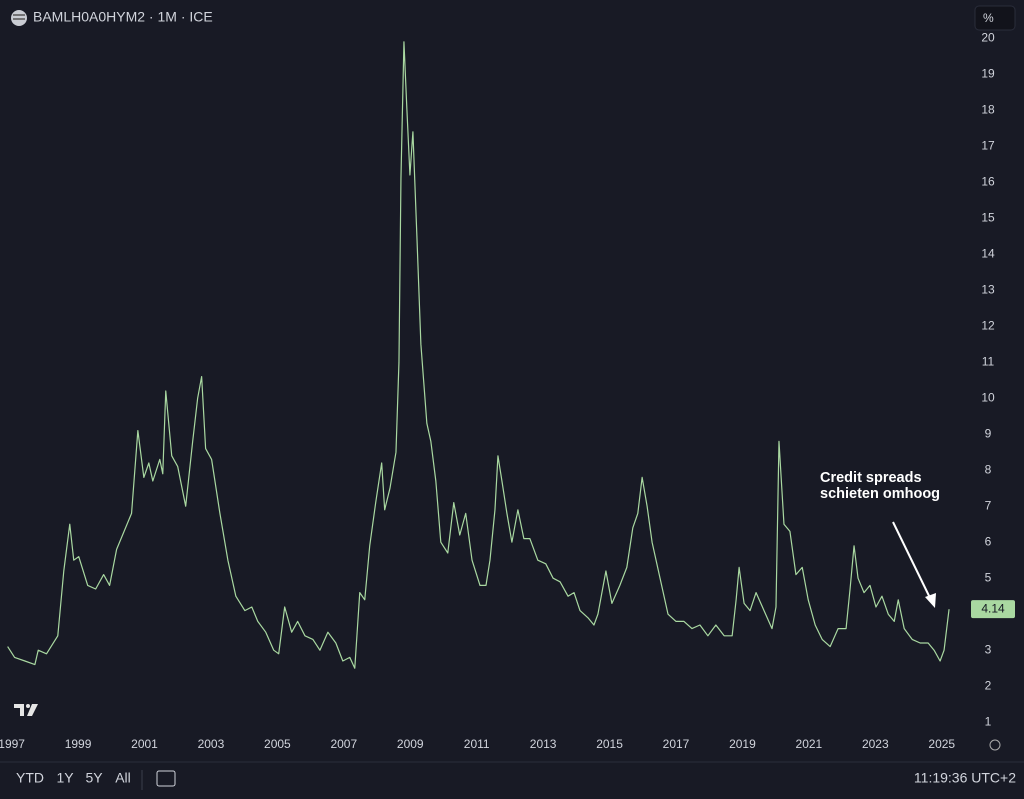 The height and width of the screenshot is (799, 1024). Describe the element at coordinates (965, 778) in the screenshot. I see `clock: 11:19:36 UTC+2` at that location.